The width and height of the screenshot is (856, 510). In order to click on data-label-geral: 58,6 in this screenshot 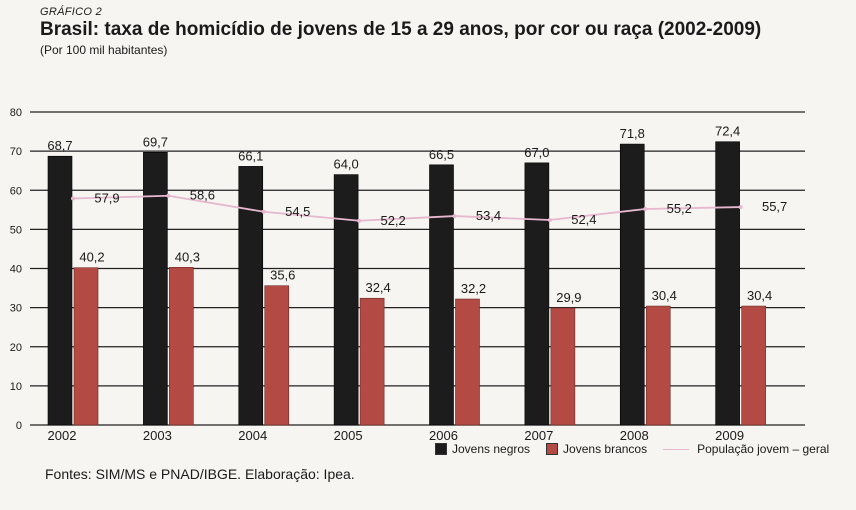, I will do `click(202, 195)`.